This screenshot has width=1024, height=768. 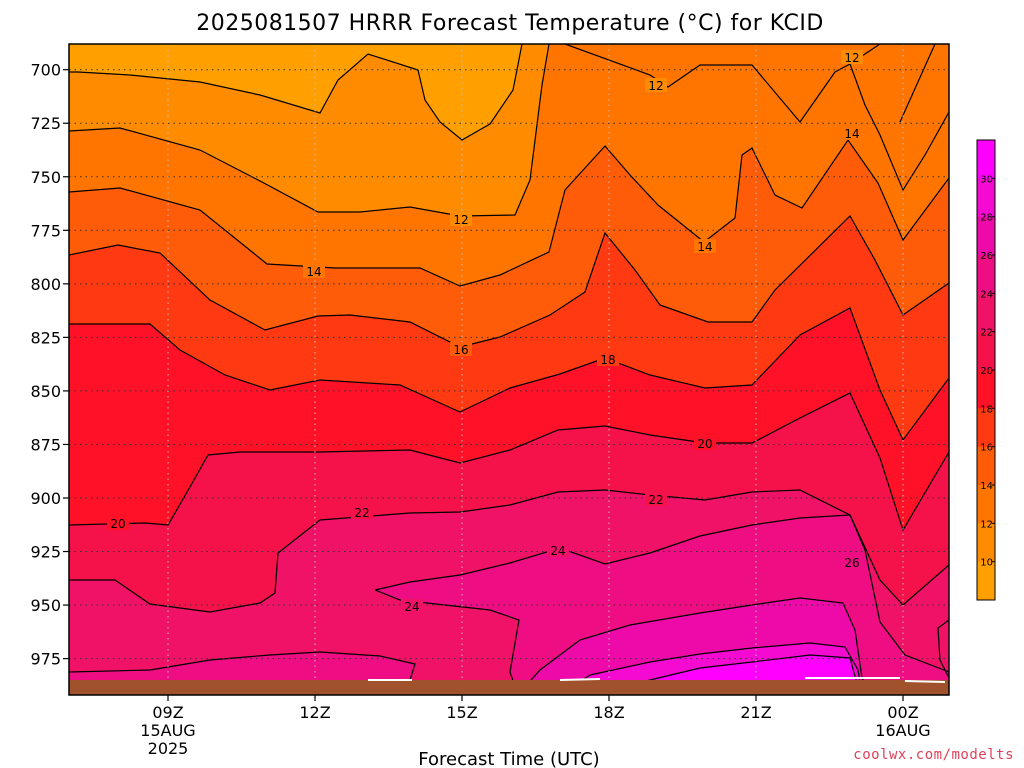 I want to click on y-tick-label: 825, so click(x=45, y=337).